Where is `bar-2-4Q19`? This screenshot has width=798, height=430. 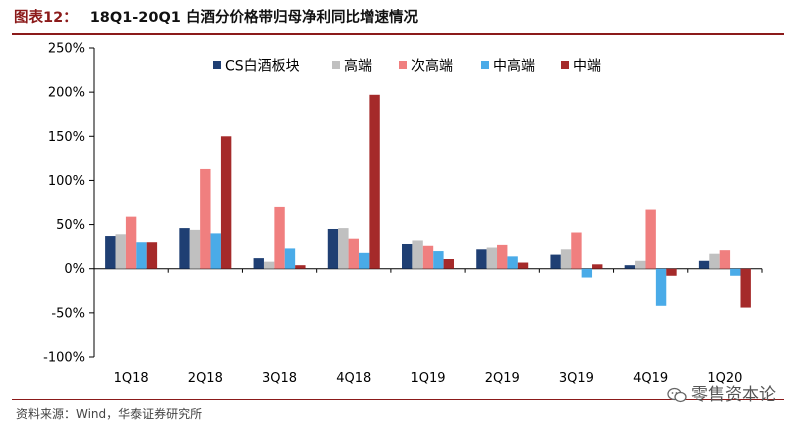
bar-2-4Q19 is located at coordinates (640, 264).